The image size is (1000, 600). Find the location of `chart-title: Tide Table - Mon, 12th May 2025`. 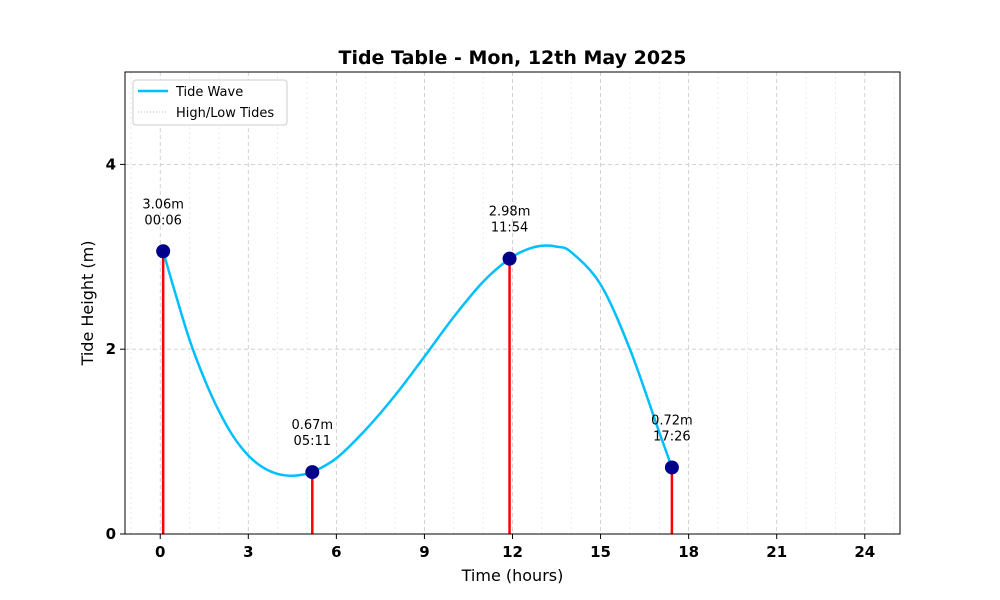

chart-title: Tide Table - Mon, 12th May 2025 is located at coordinates (512, 58).